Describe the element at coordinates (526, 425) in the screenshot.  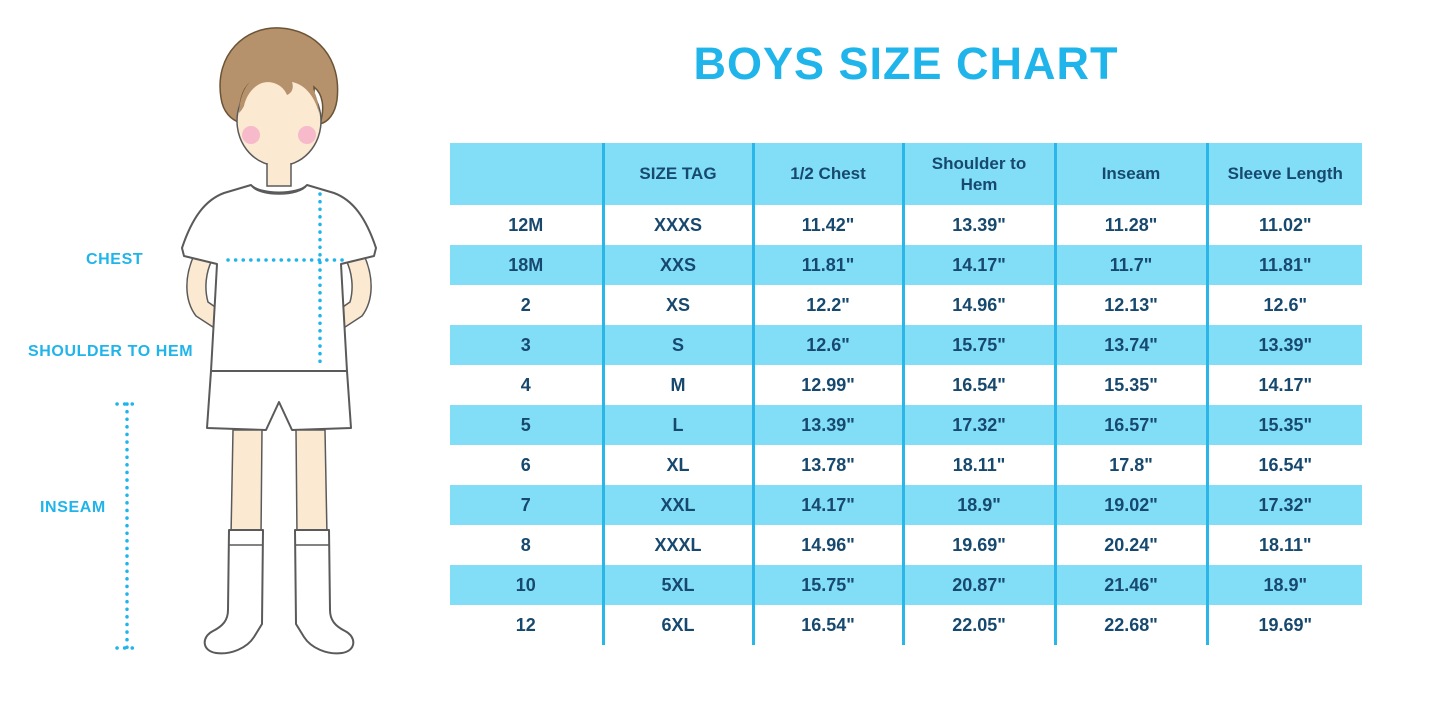
I see `table-cell: 5` at that location.